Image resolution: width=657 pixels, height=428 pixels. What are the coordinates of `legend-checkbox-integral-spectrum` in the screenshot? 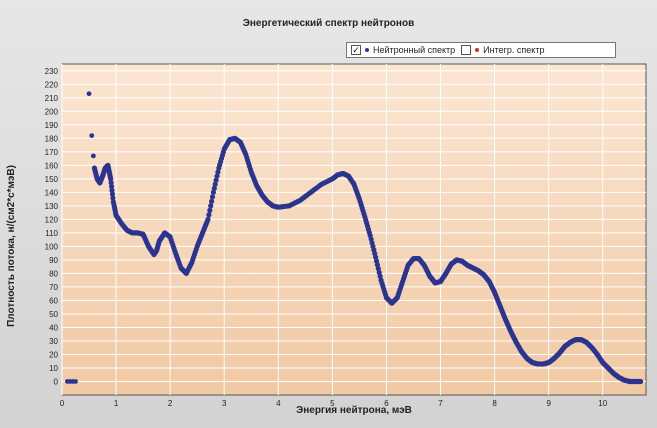 It's located at (466, 50).